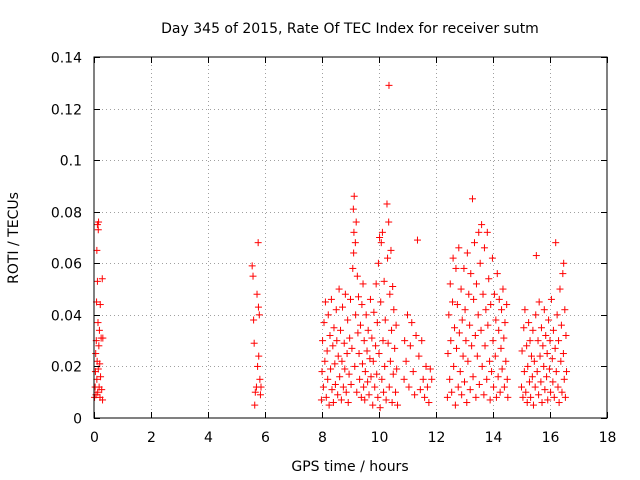 This screenshot has width=640, height=480. What do you see at coordinates (208, 438) in the screenshot?
I see `x-tick-label: 4` at bounding box center [208, 438].